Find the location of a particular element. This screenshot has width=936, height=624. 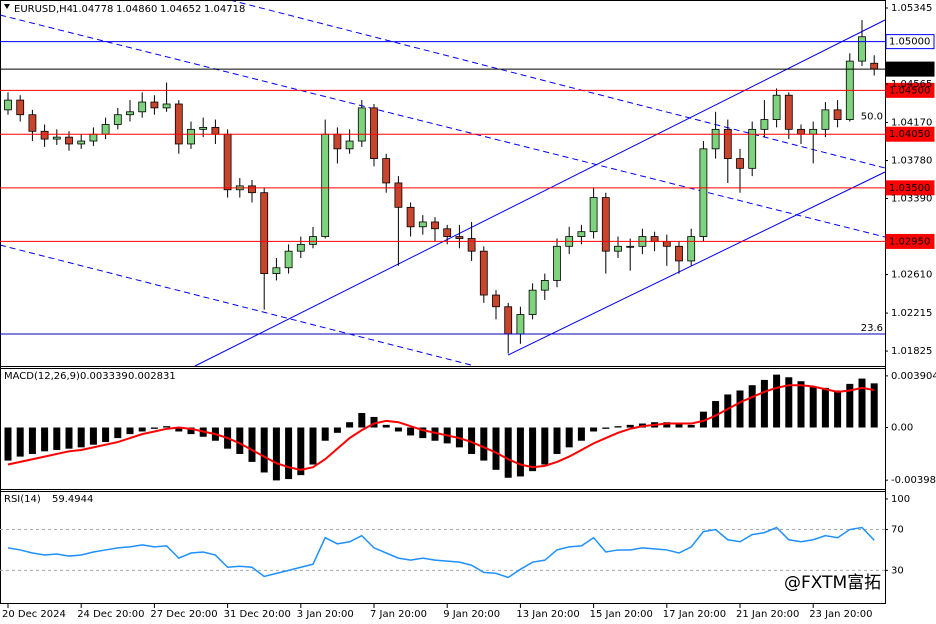

x-tick-label: 13 Jan 20:00 is located at coordinates (547, 614).